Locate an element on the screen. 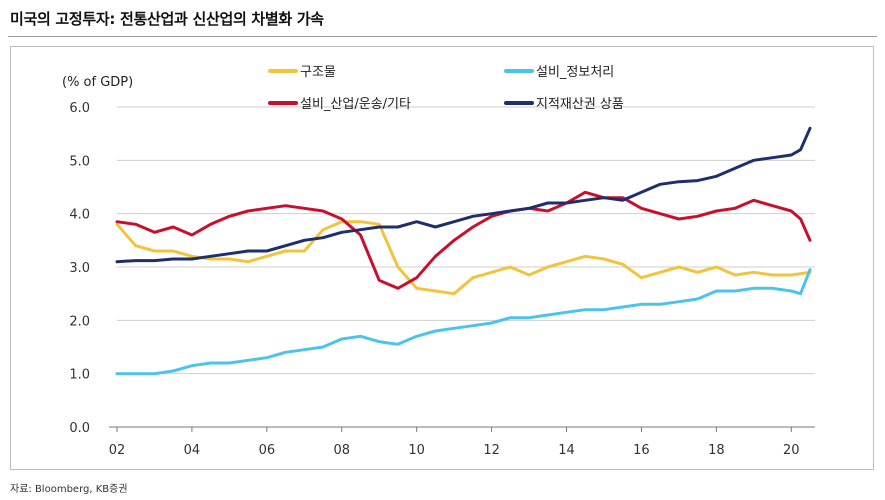 The height and width of the screenshot is (500, 885). x-axis-ticks: 02 04 06 08 10 12 14 16 18 20 is located at coordinates (454, 442).